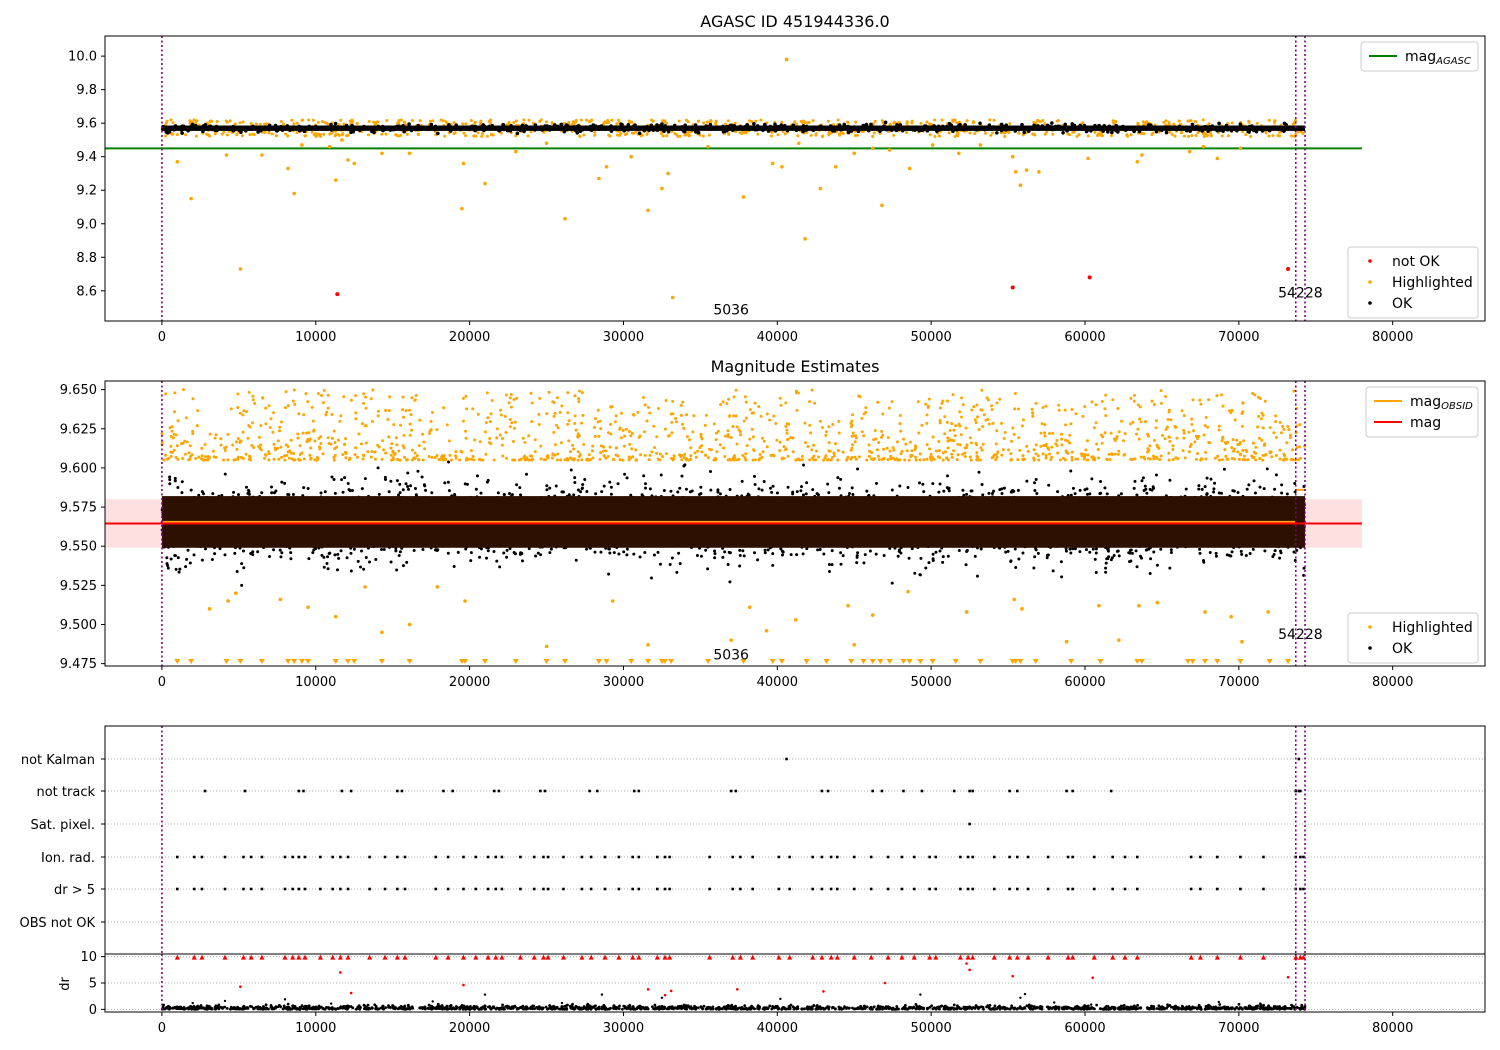 This screenshot has width=1500, height=1050. I want to click on highlighted-outlier, so click(648, 210).